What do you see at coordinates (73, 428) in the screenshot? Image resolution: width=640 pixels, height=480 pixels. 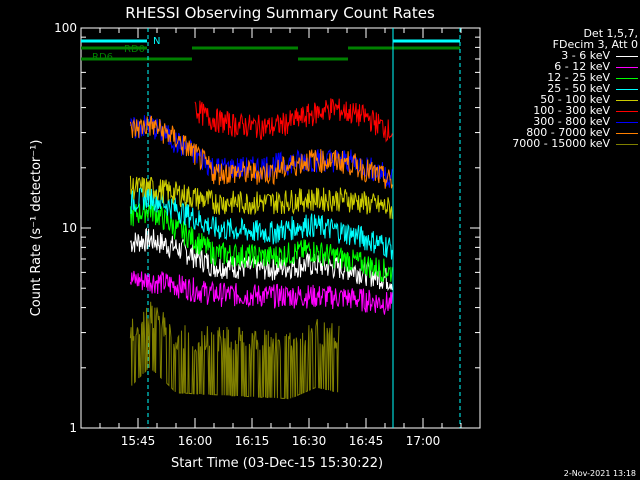 I see `y-tick-label: 1` at bounding box center [73, 428].